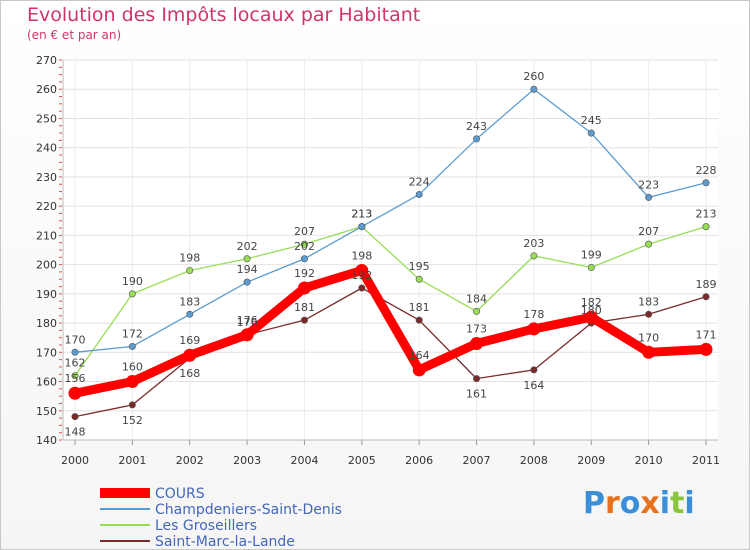 This screenshot has width=750, height=550. What do you see at coordinates (75, 432) in the screenshot?
I see `data-label: 148` at bounding box center [75, 432].